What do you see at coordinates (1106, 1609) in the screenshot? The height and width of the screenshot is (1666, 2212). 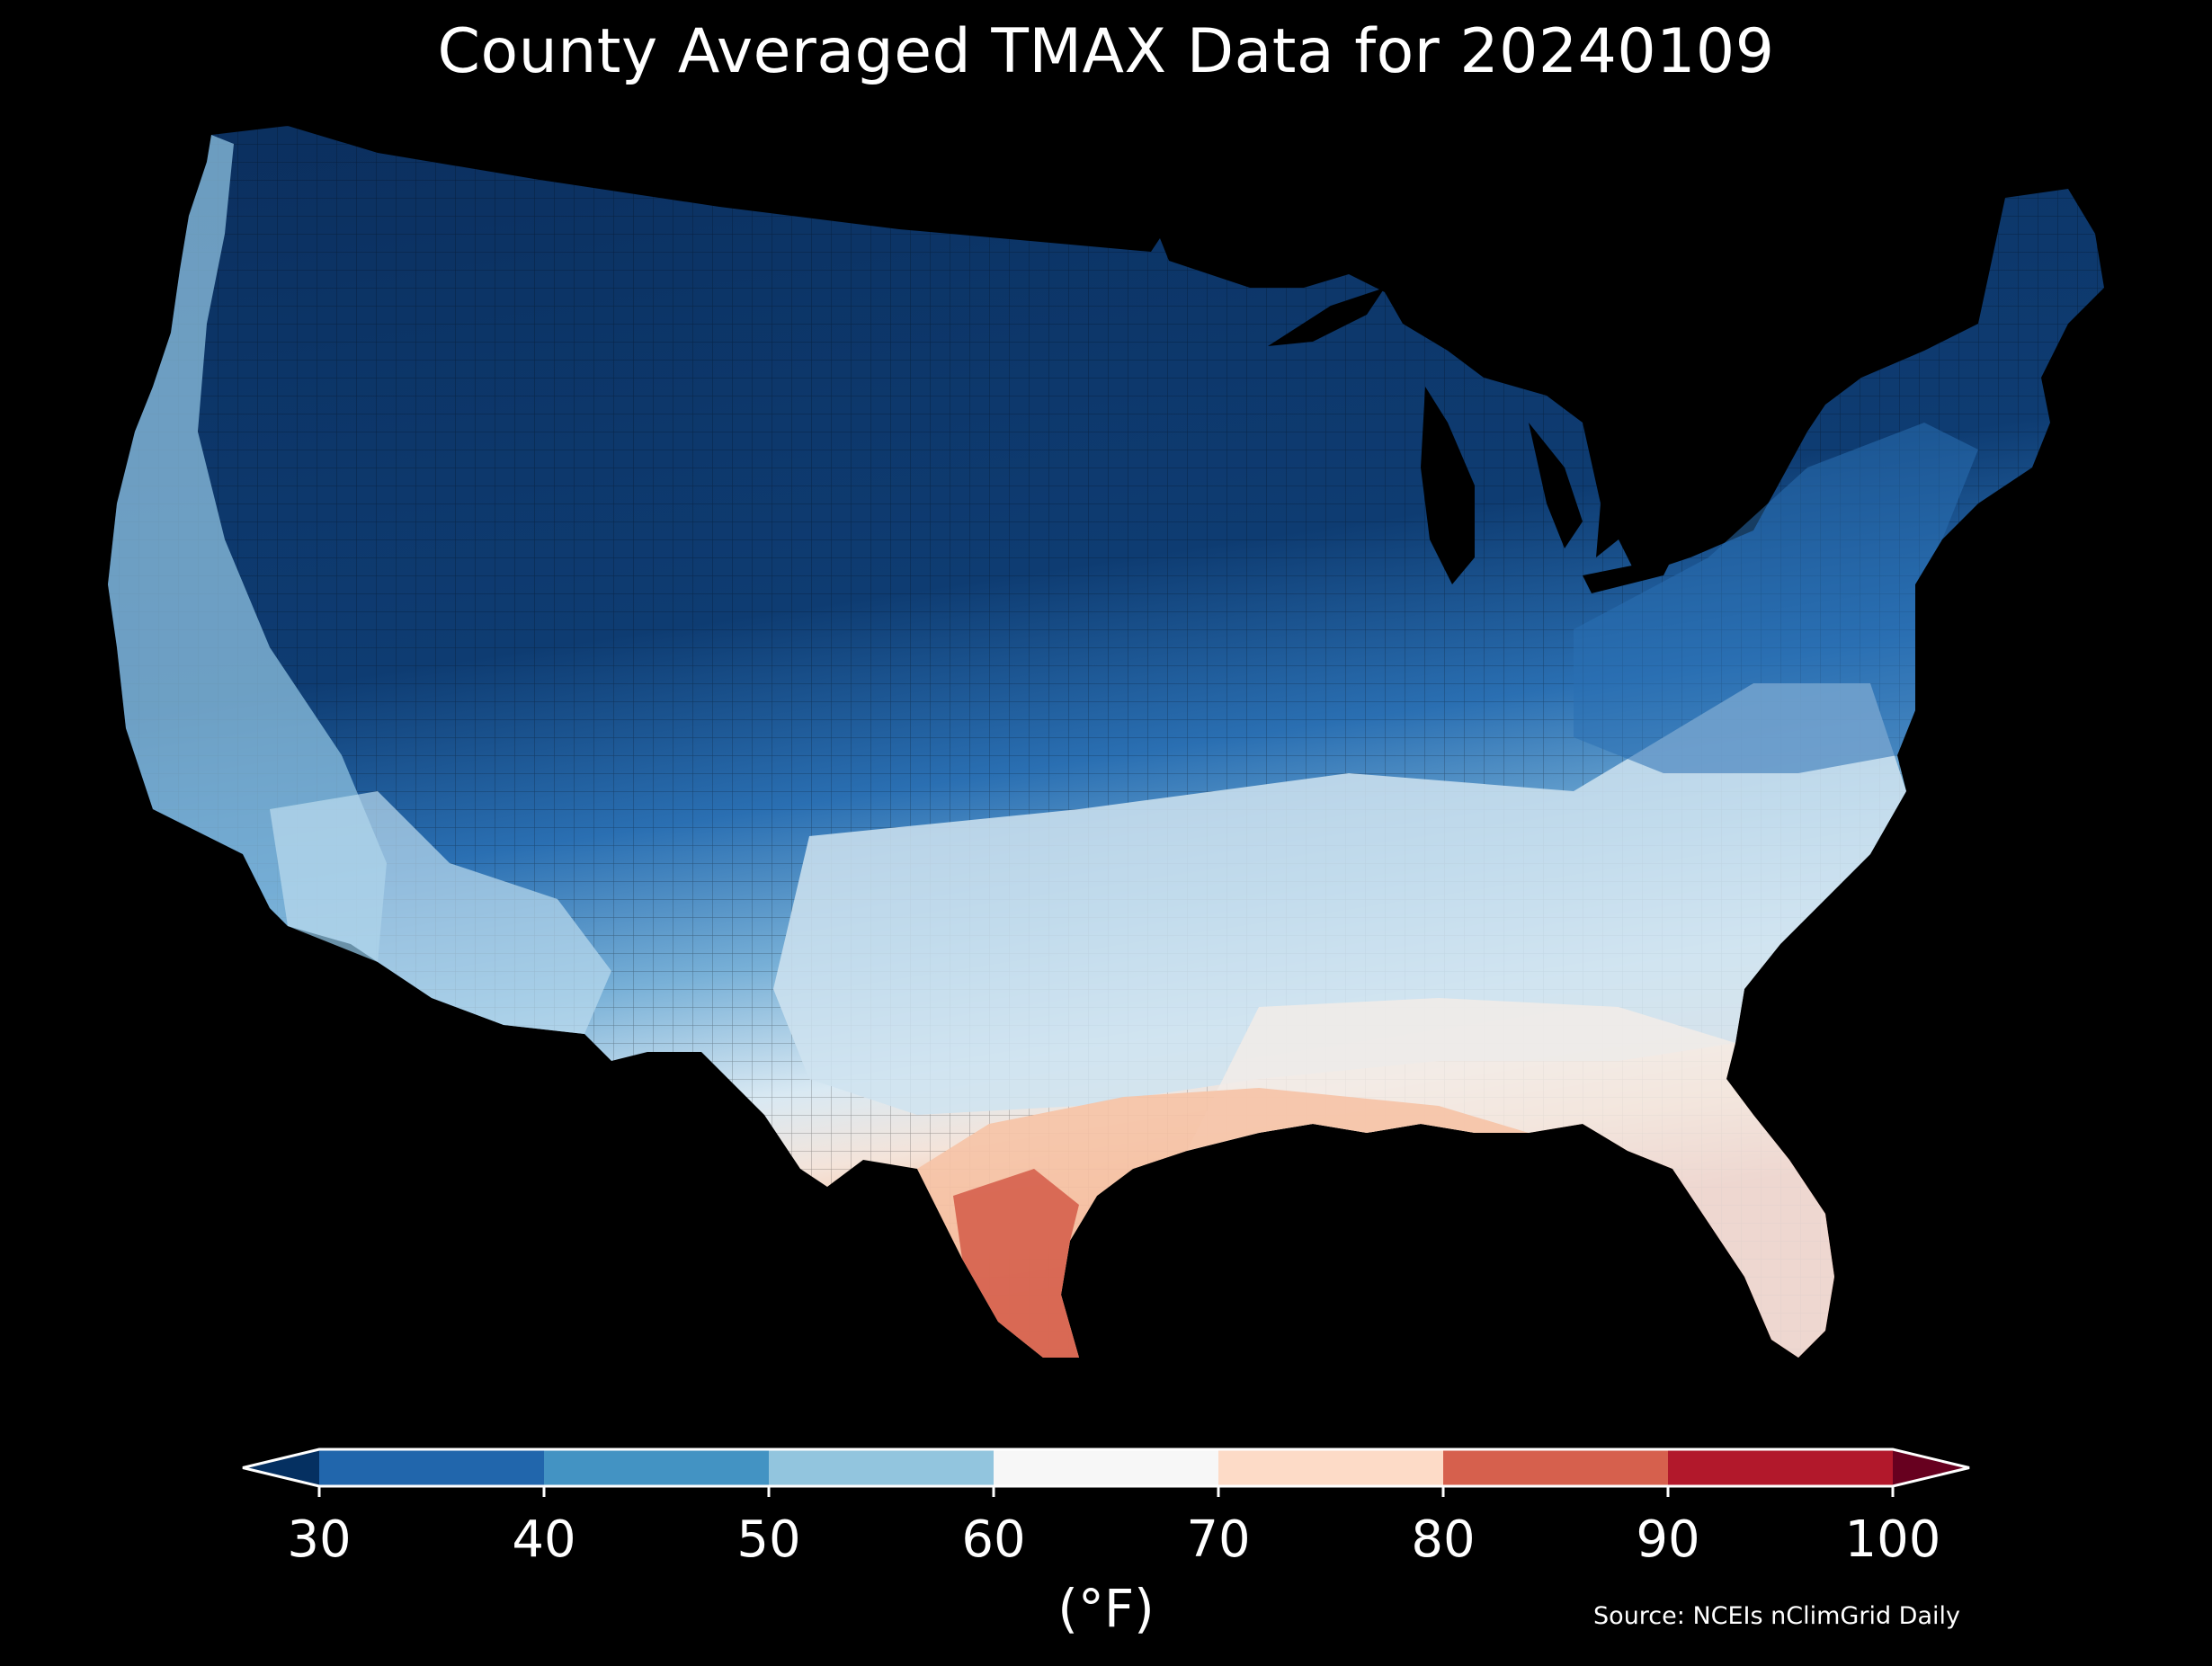 I see `colorbar-units-label: (°F)` at bounding box center [1106, 1609].